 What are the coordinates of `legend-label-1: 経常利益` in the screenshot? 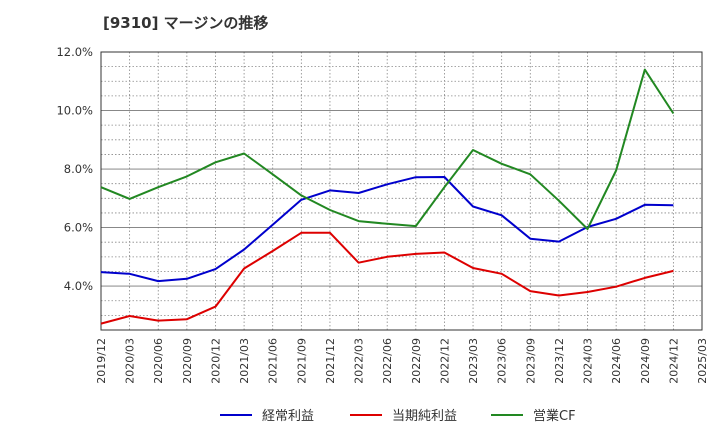 It's located at (288, 416).